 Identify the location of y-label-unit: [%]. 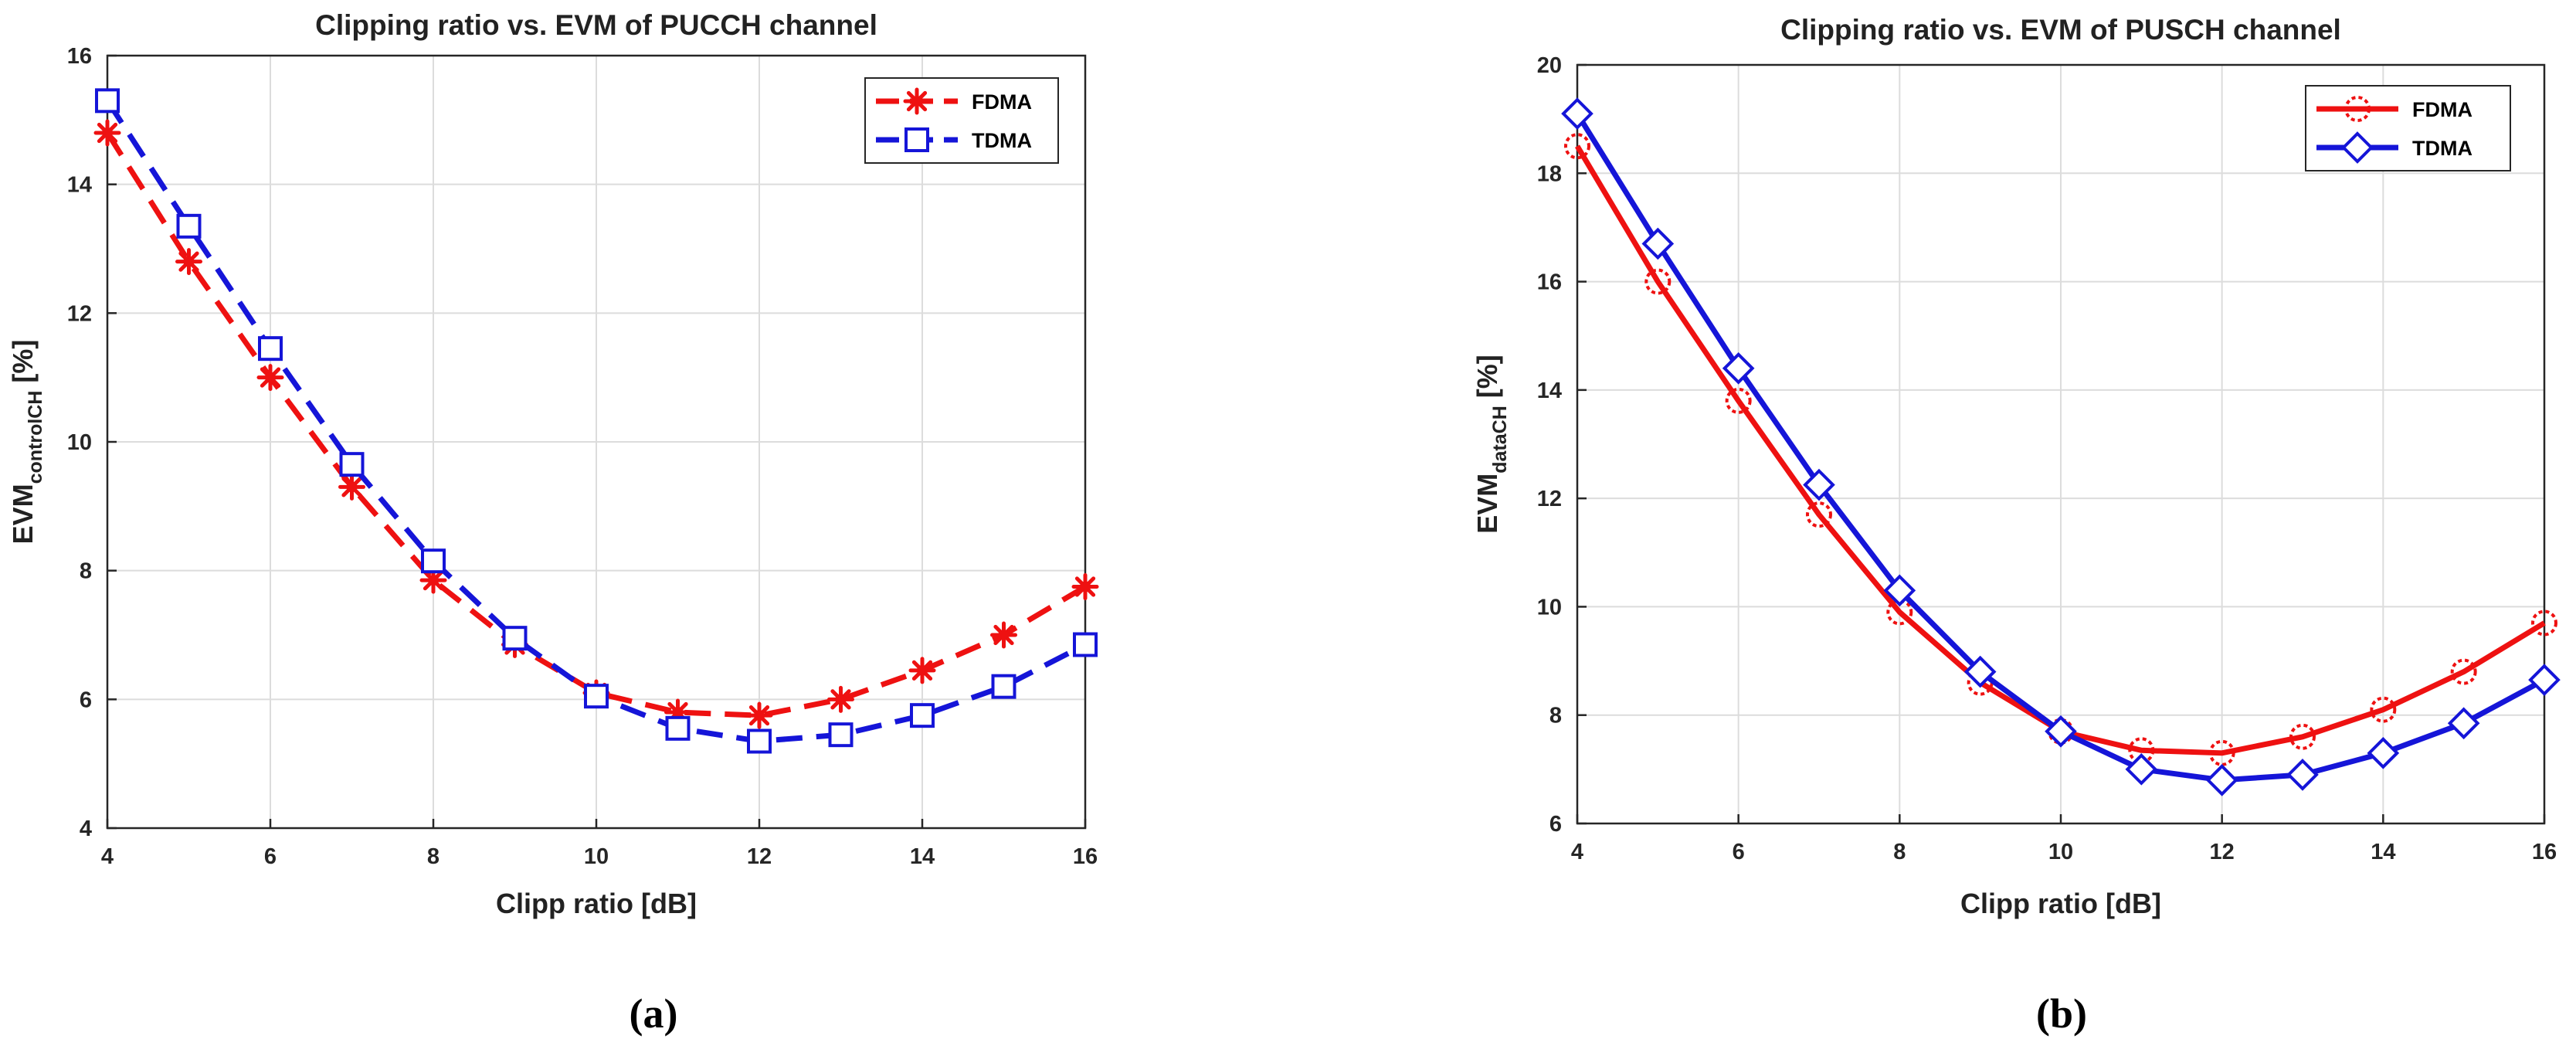
(23, 365).